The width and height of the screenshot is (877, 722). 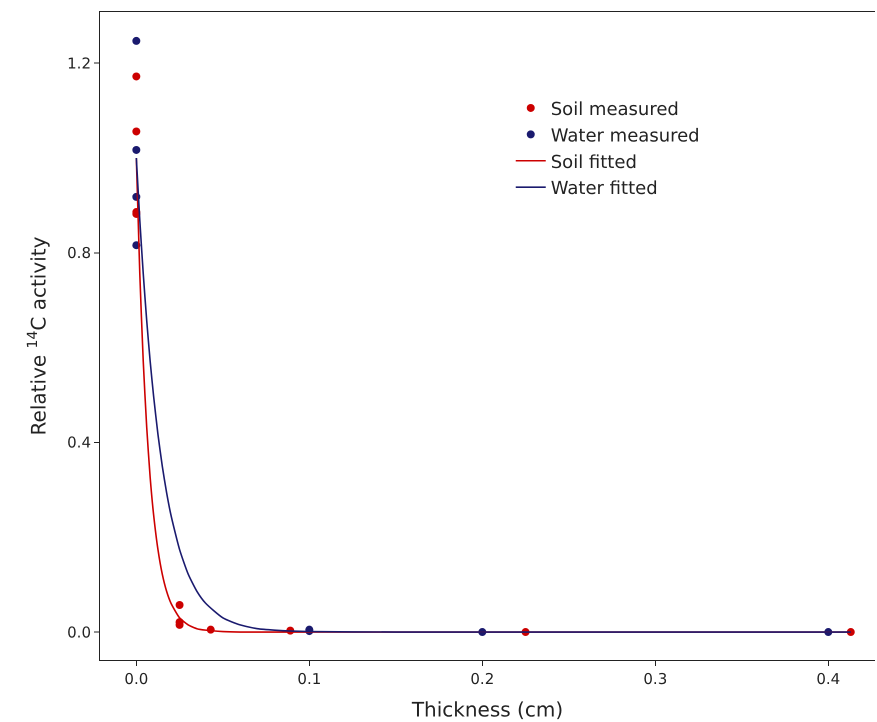 I want to click on legend-label: Soil fitted, so click(x=593, y=162).